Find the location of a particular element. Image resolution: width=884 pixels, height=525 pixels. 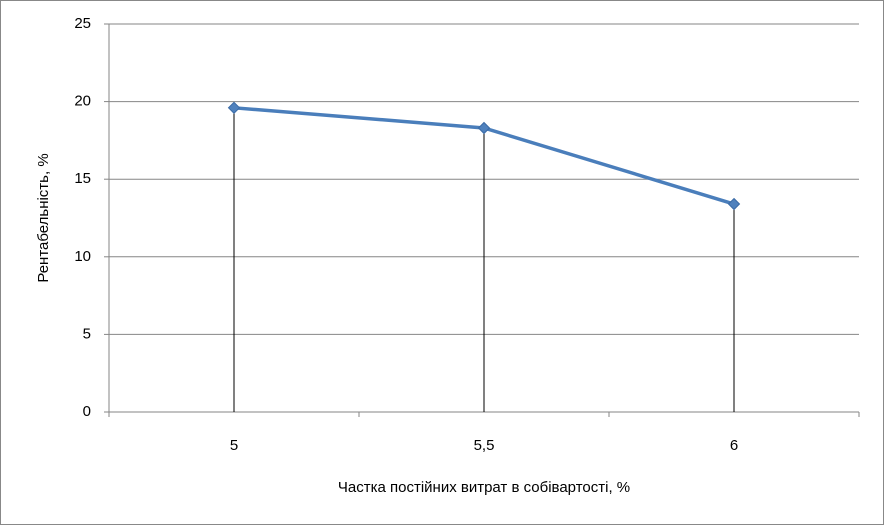

y-tick-label: 20 is located at coordinates (82, 101).